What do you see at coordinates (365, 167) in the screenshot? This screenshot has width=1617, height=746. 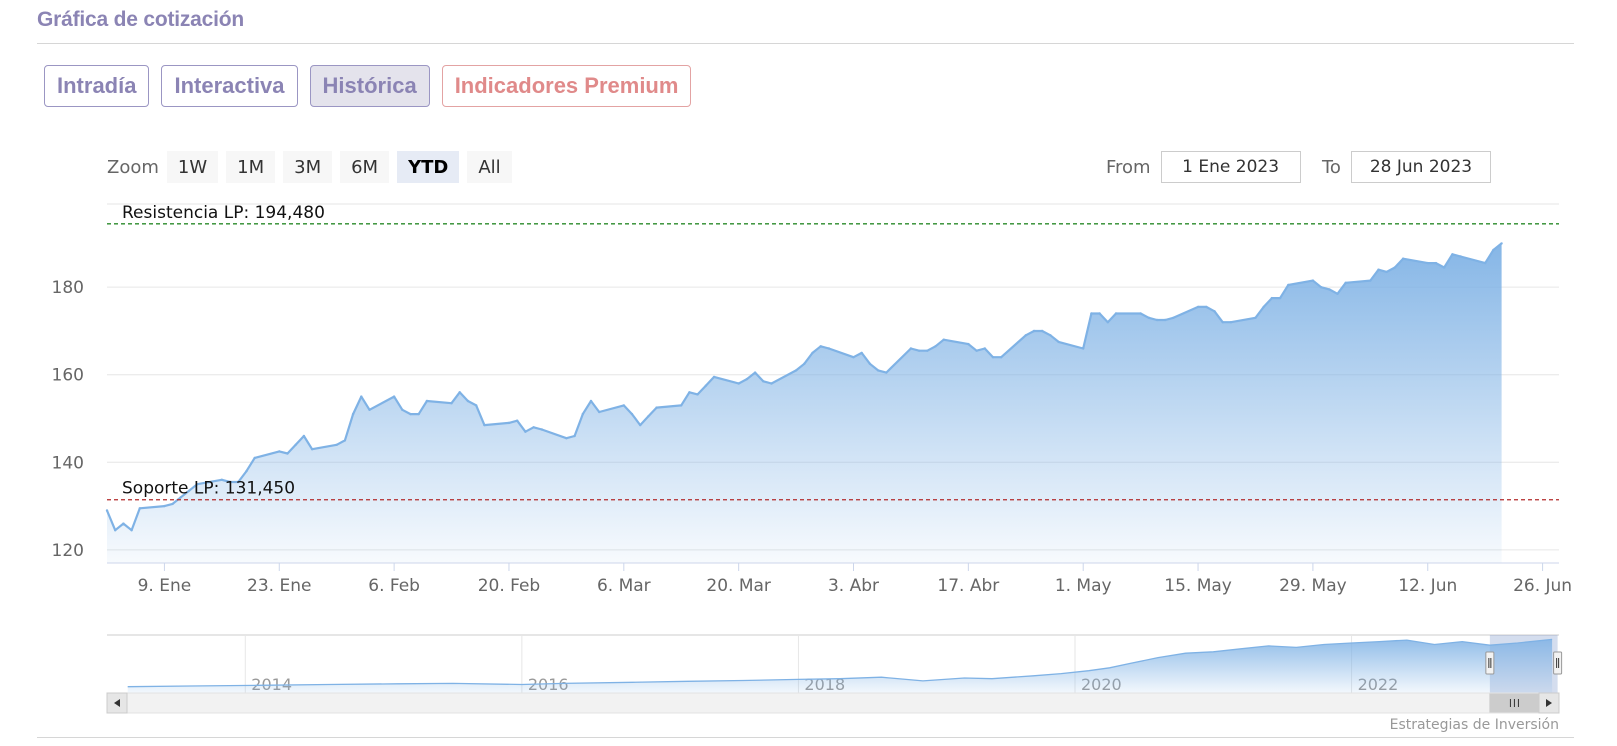 I see `zoom-6m-button: 6M` at bounding box center [365, 167].